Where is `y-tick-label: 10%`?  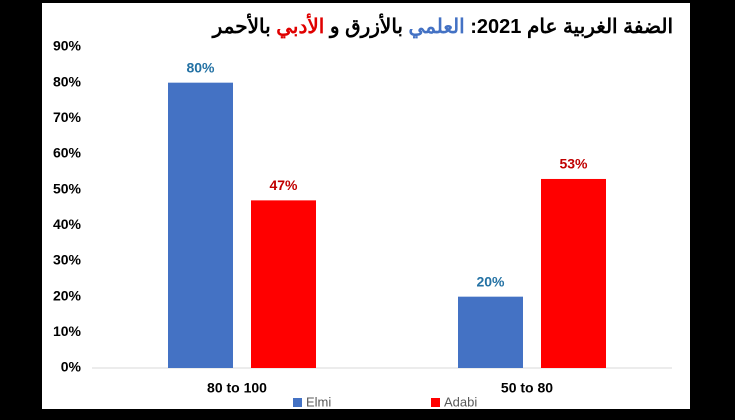
y-tick-label: 10% is located at coordinates (67, 331).